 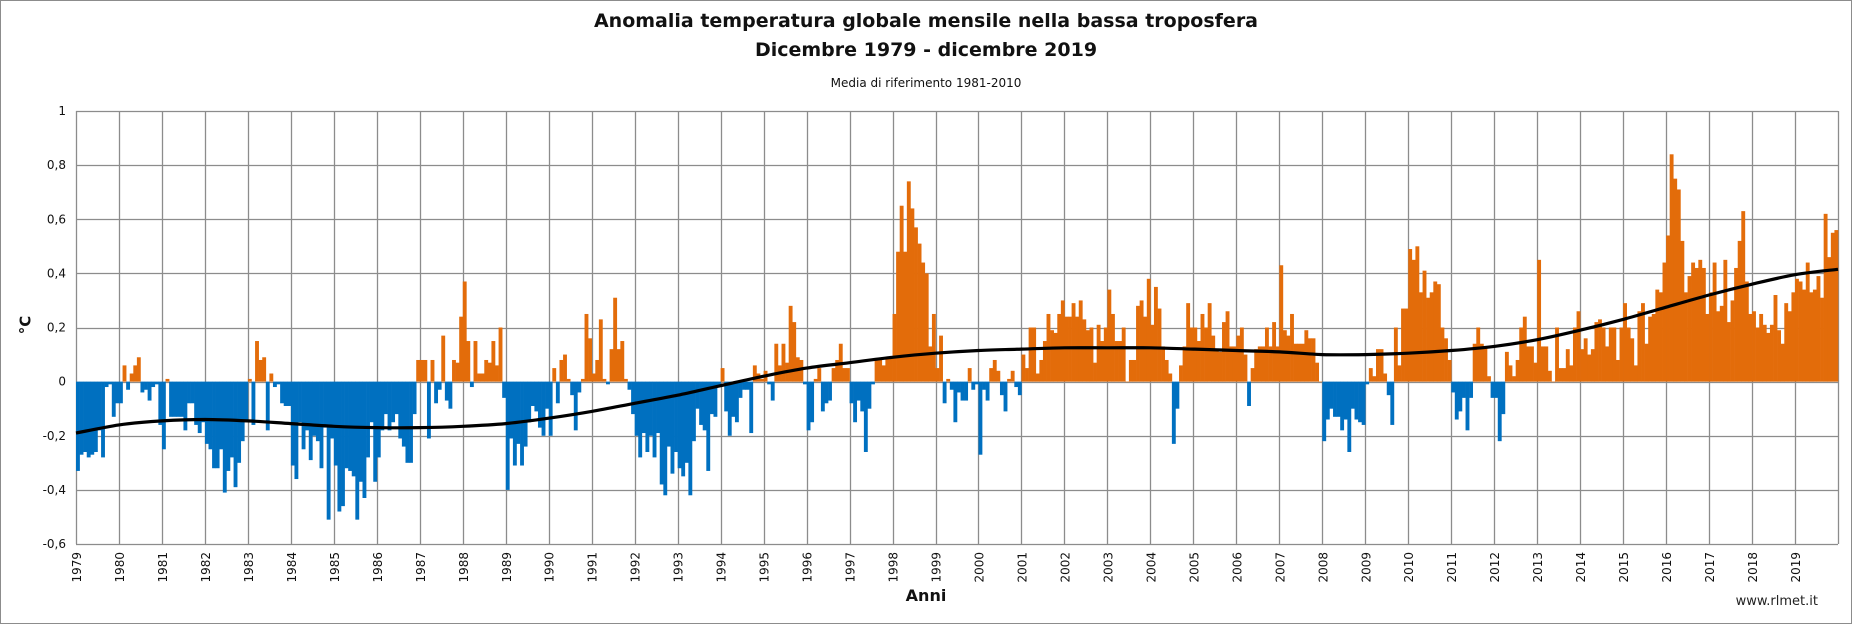 I want to click on x-tick-label: 1992, so click(x=636, y=567).